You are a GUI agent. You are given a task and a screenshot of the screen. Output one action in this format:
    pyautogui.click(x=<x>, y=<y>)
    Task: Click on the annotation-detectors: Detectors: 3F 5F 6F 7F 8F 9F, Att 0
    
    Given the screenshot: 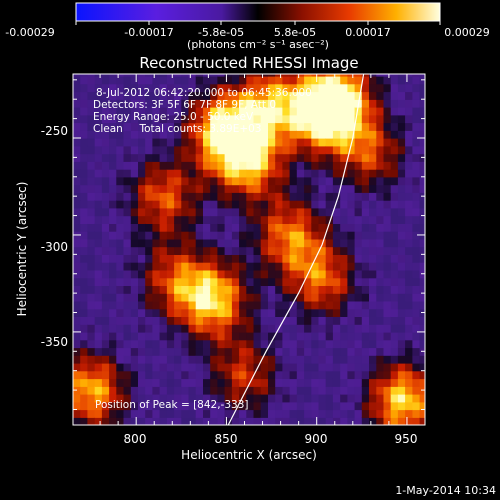 What is the action you would take?
    pyautogui.click(x=184, y=105)
    